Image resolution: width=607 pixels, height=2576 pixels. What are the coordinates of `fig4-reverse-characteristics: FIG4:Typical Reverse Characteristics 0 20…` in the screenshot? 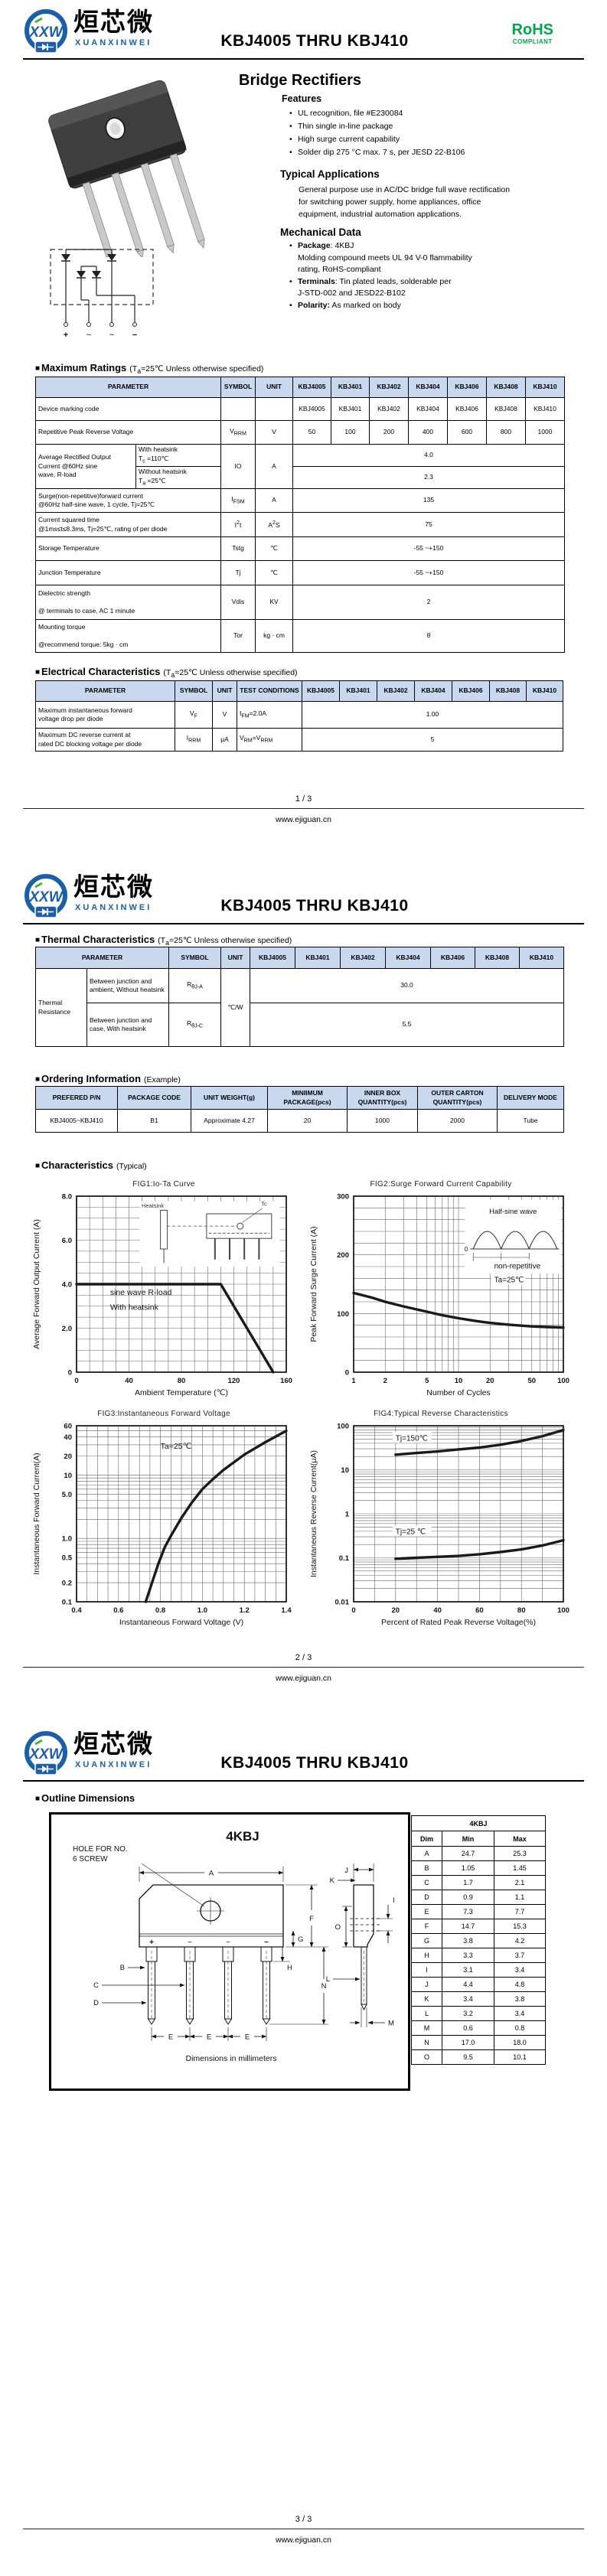 It's located at (441, 1524).